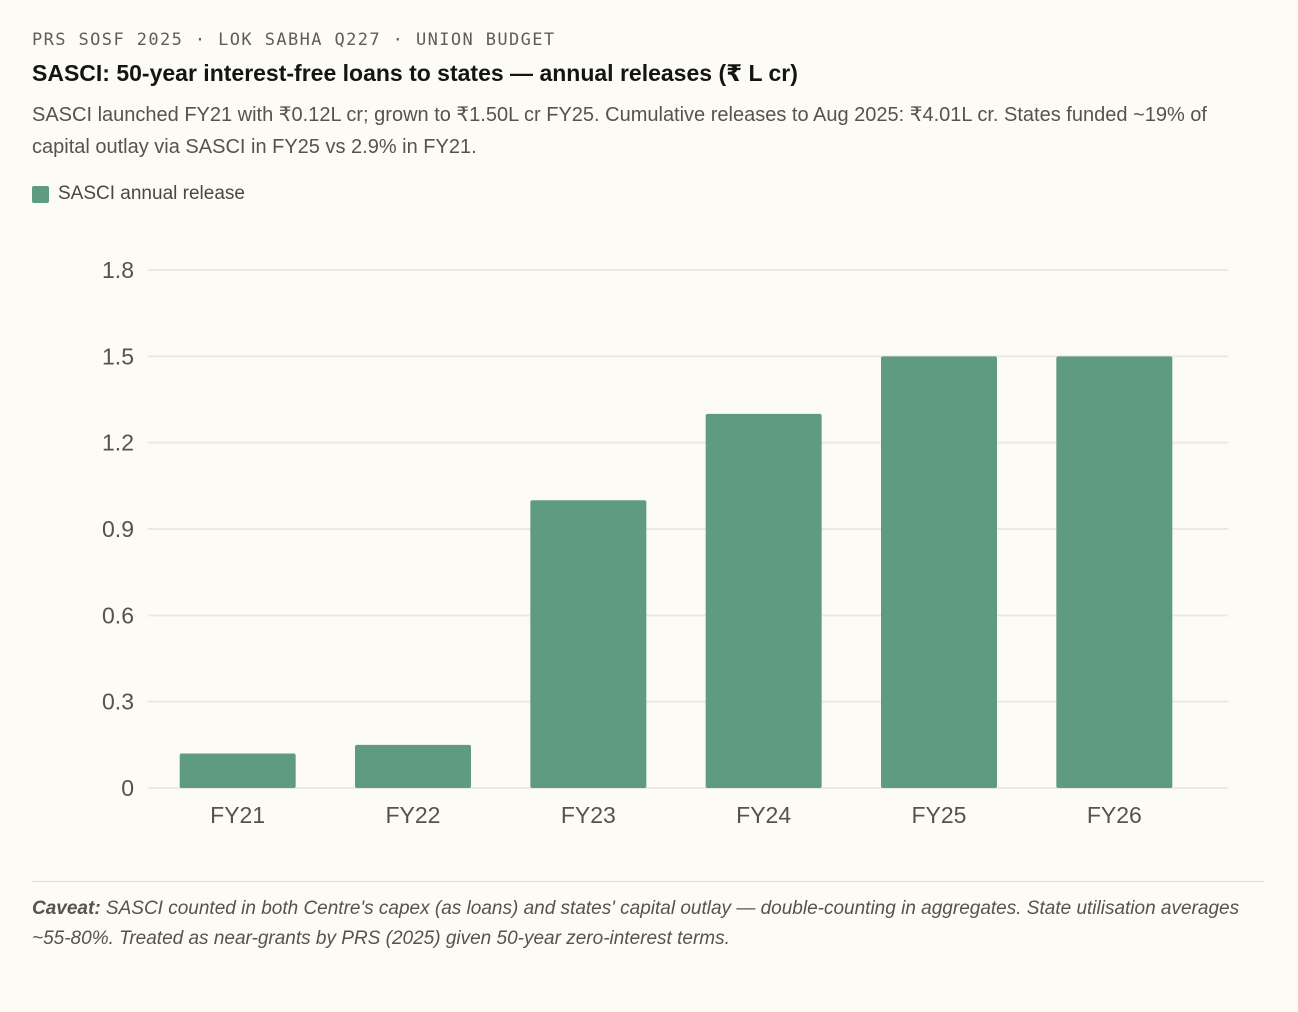 This screenshot has width=1298, height=1012. What do you see at coordinates (763, 600) in the screenshot?
I see `bar-fy24` at bounding box center [763, 600].